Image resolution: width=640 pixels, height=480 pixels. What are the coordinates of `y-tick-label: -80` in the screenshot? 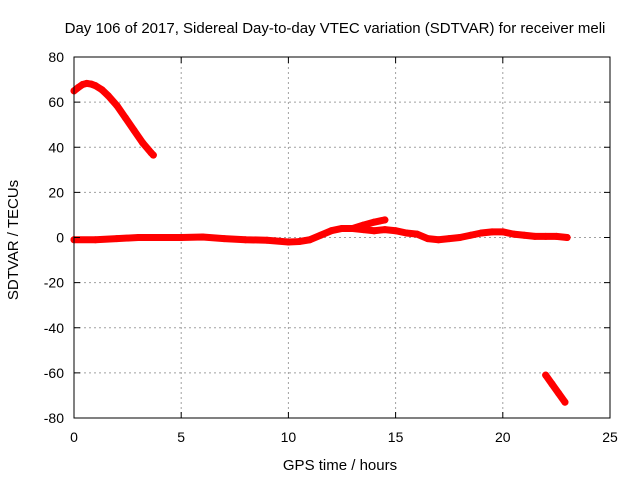 It's located at (54, 418).